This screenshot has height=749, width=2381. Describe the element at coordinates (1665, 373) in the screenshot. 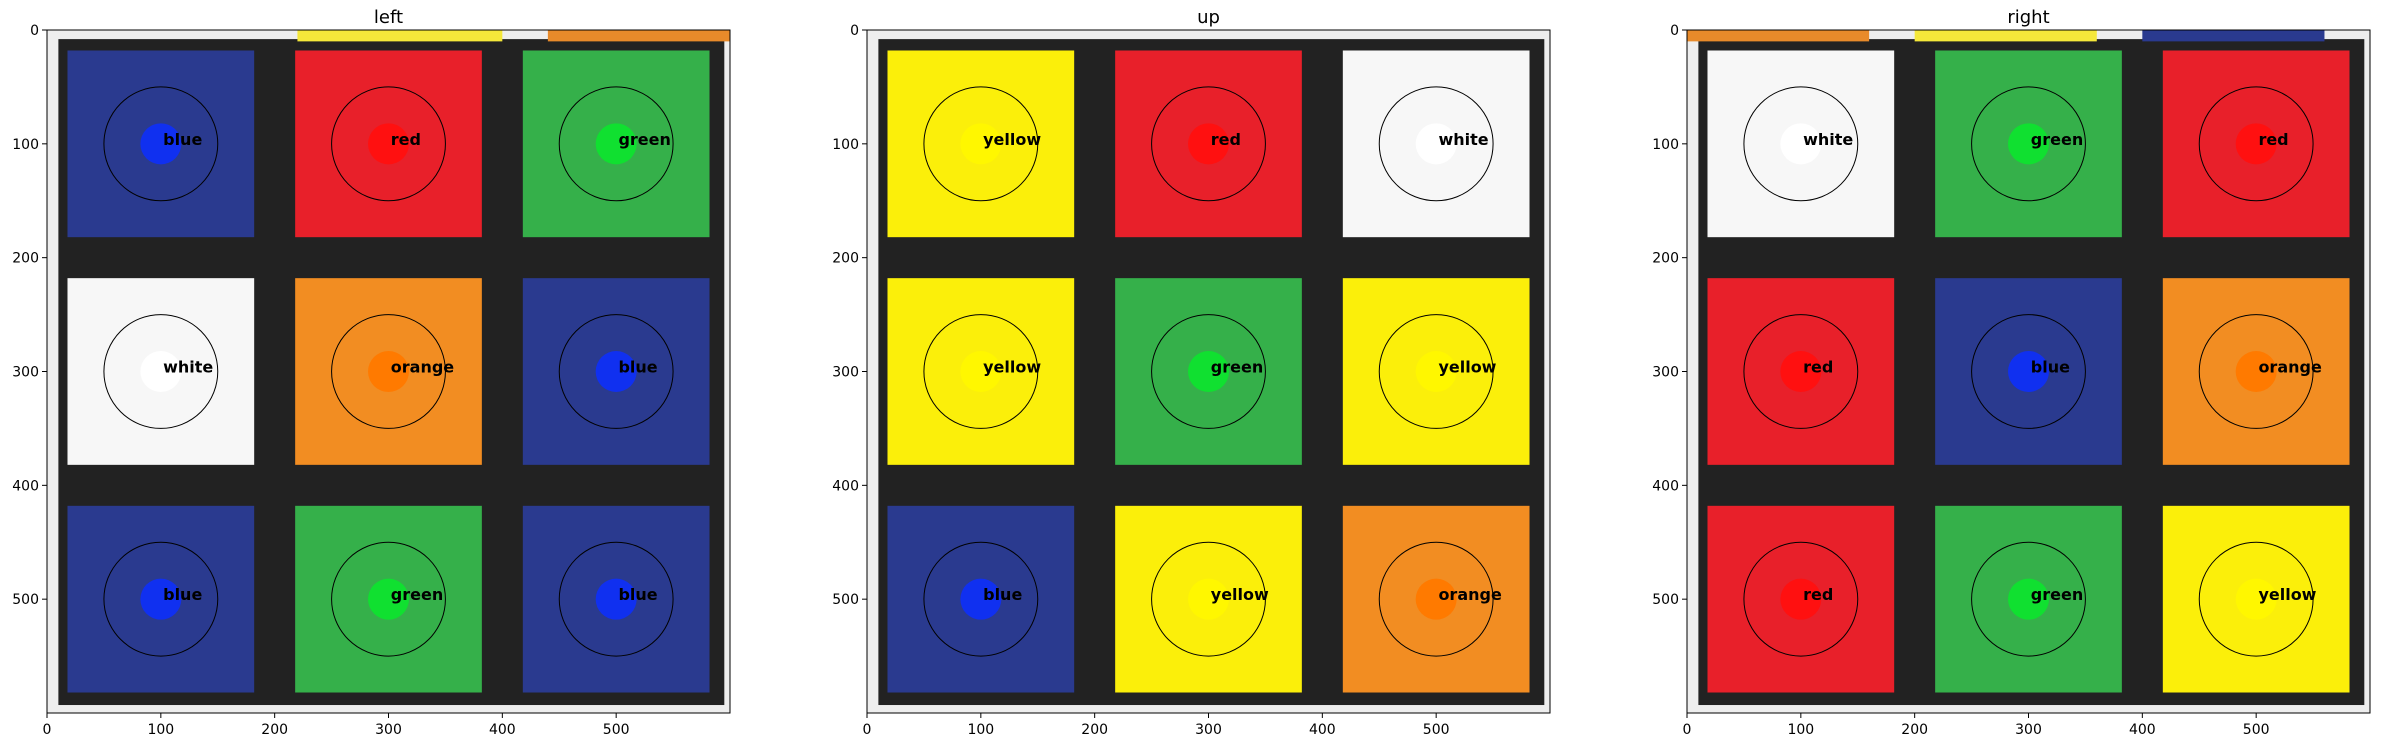

I see `y-tick-label: 300` at that location.